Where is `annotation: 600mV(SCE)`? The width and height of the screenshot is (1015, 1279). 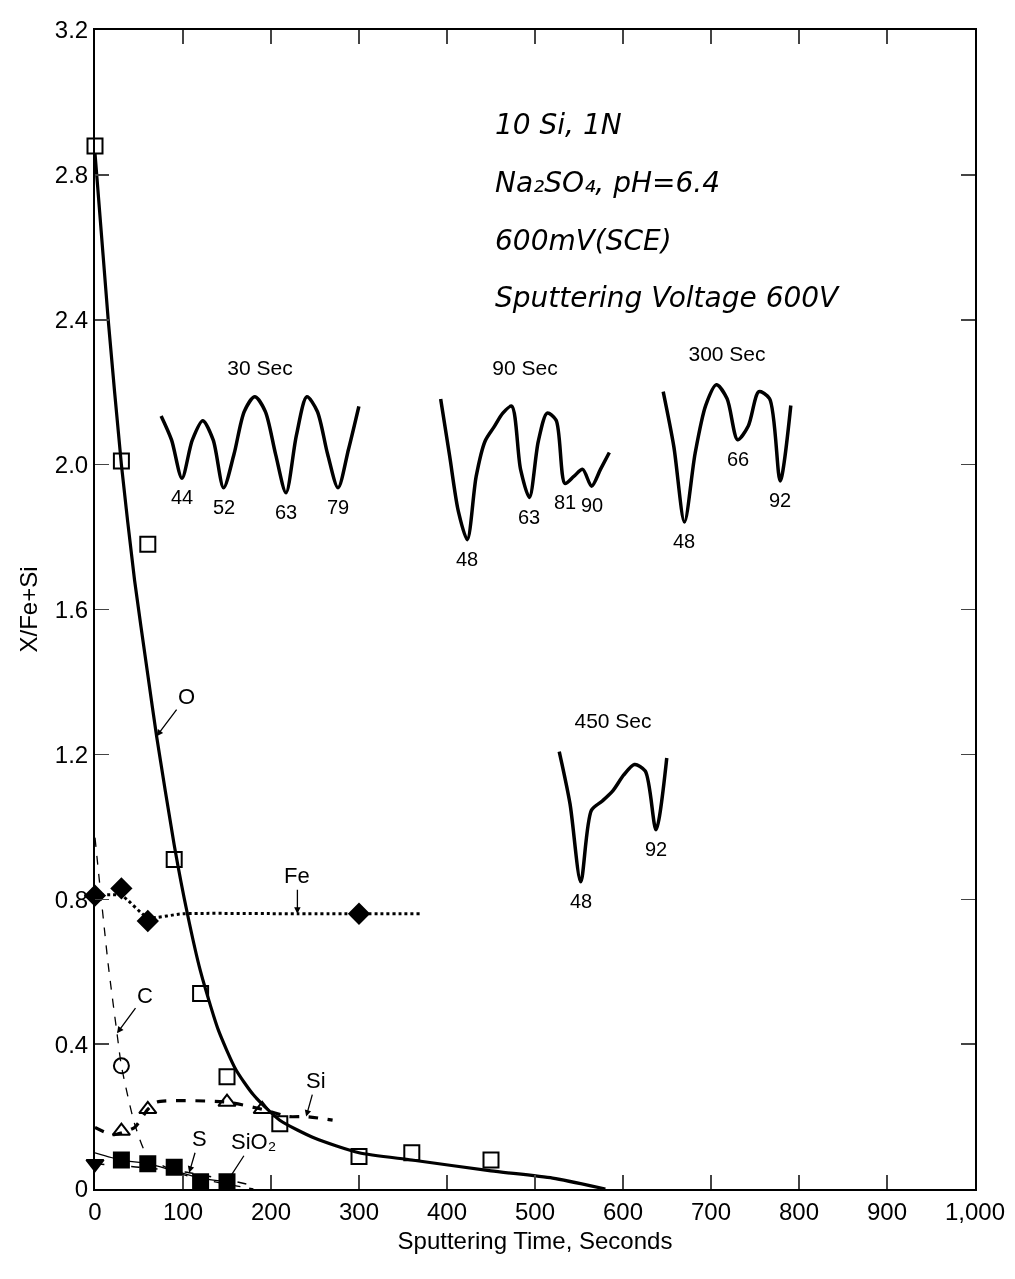 annotation: 600mV(SCE) is located at coordinates (583, 240).